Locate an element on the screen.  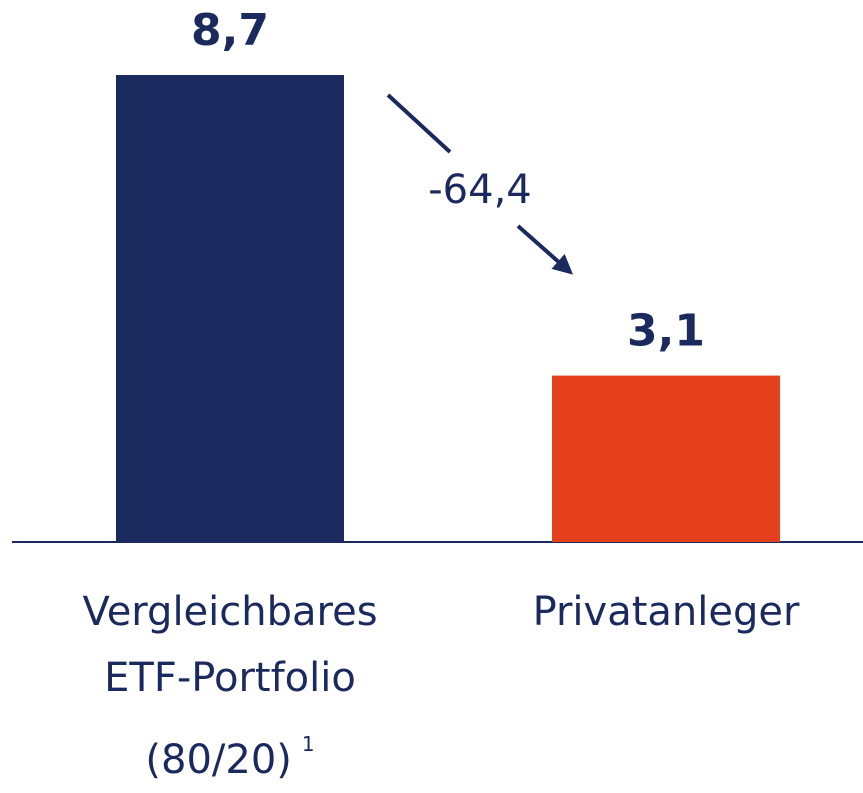
value-label: 3,1 is located at coordinates (666, 331).